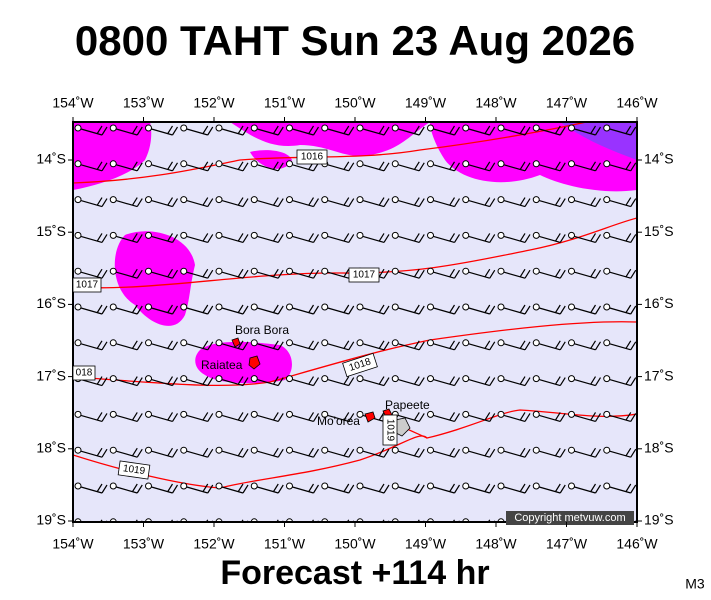 This screenshot has width=711, height=600. I want to click on forecast-label: Forecast +114 hr, so click(354, 573).